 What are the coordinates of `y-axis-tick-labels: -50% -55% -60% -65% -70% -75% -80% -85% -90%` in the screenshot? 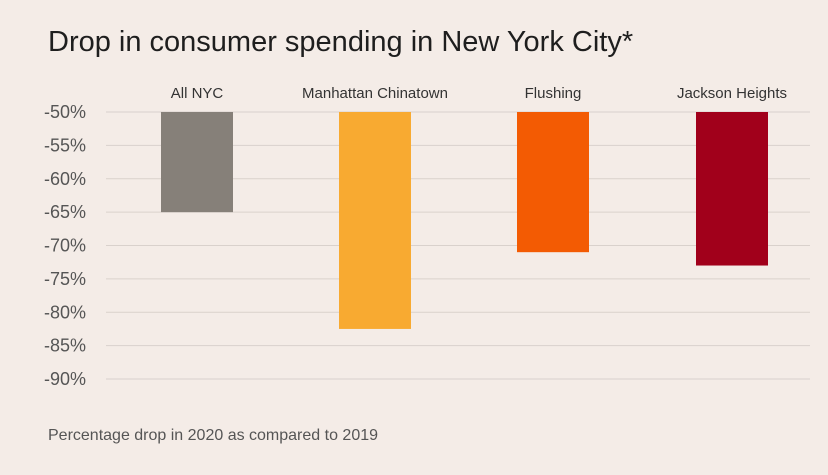 It's located at (65, 245).